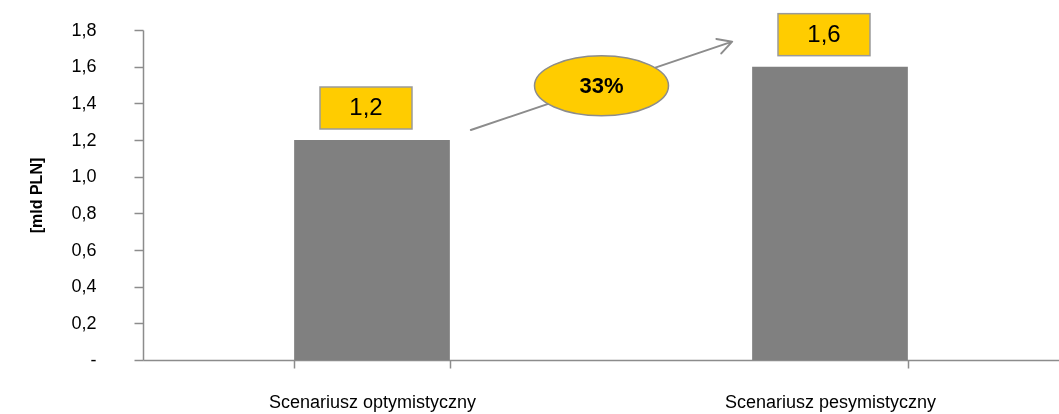  Describe the element at coordinates (366, 106) in the screenshot. I see `data-label: 1,2` at that location.